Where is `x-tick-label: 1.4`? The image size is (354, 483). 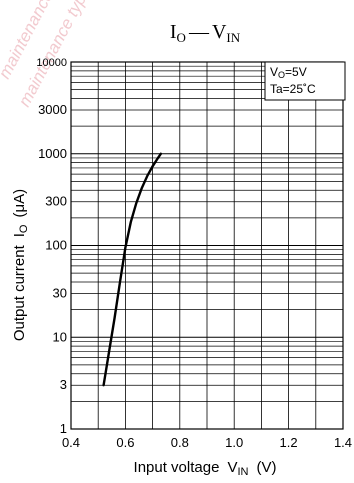
x-tick-label: 1.4 is located at coordinates (343, 442).